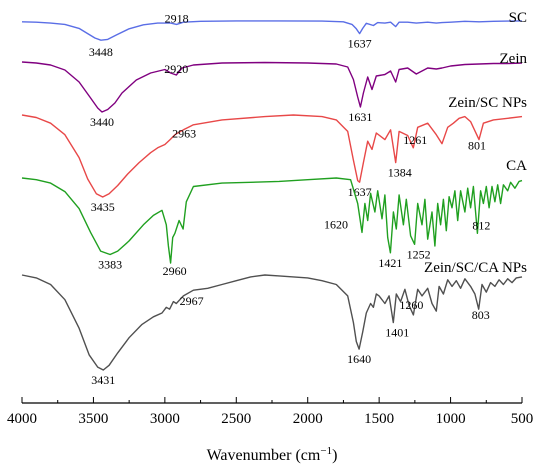 This screenshot has width=550, height=471. I want to click on x-tick-label: 1500, so click(379, 419).